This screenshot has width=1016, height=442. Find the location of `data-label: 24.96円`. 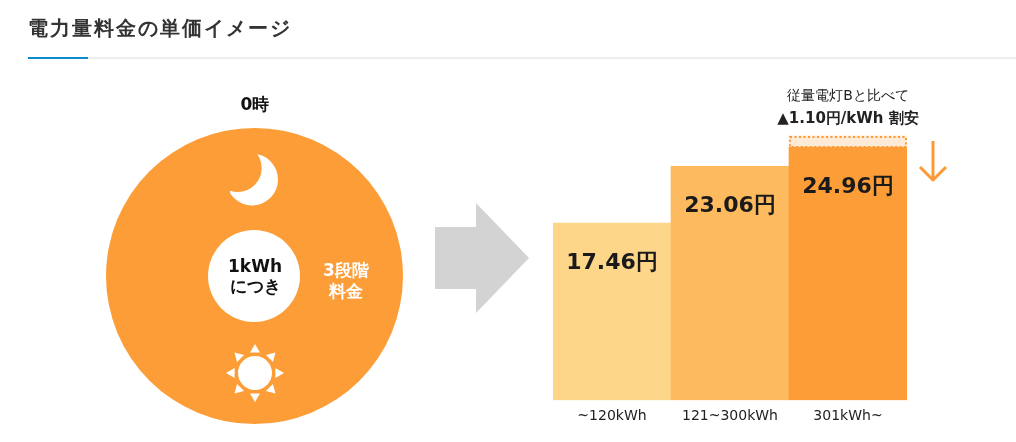

data-label: 24.96円 is located at coordinates (848, 185).